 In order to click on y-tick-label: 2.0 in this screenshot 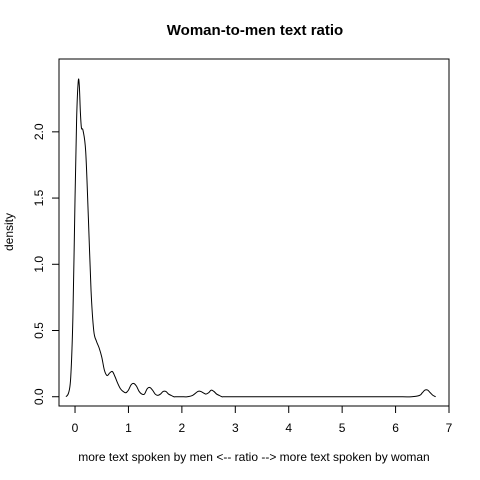, I will do `click(39, 131)`.